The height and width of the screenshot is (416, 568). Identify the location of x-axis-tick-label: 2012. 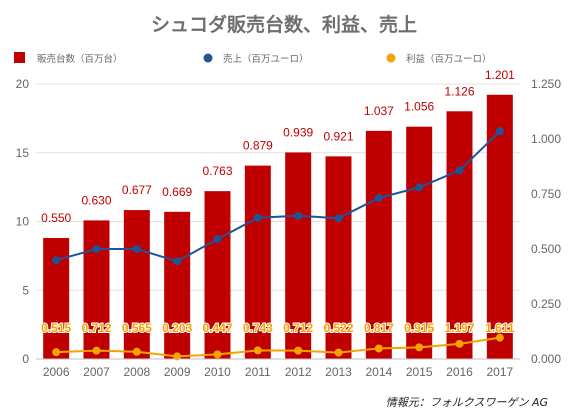
(298, 372).